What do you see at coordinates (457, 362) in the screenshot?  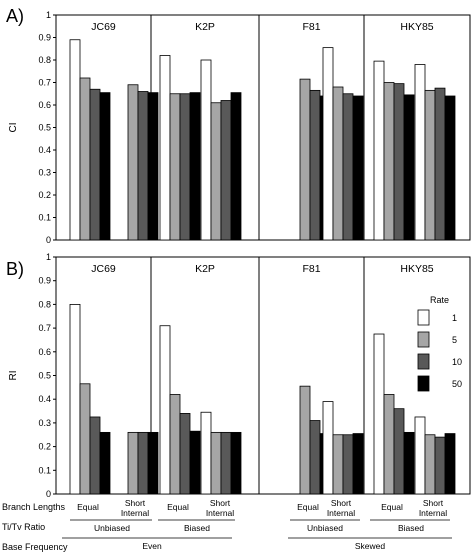 I see `legend-label-10: 10` at bounding box center [457, 362].